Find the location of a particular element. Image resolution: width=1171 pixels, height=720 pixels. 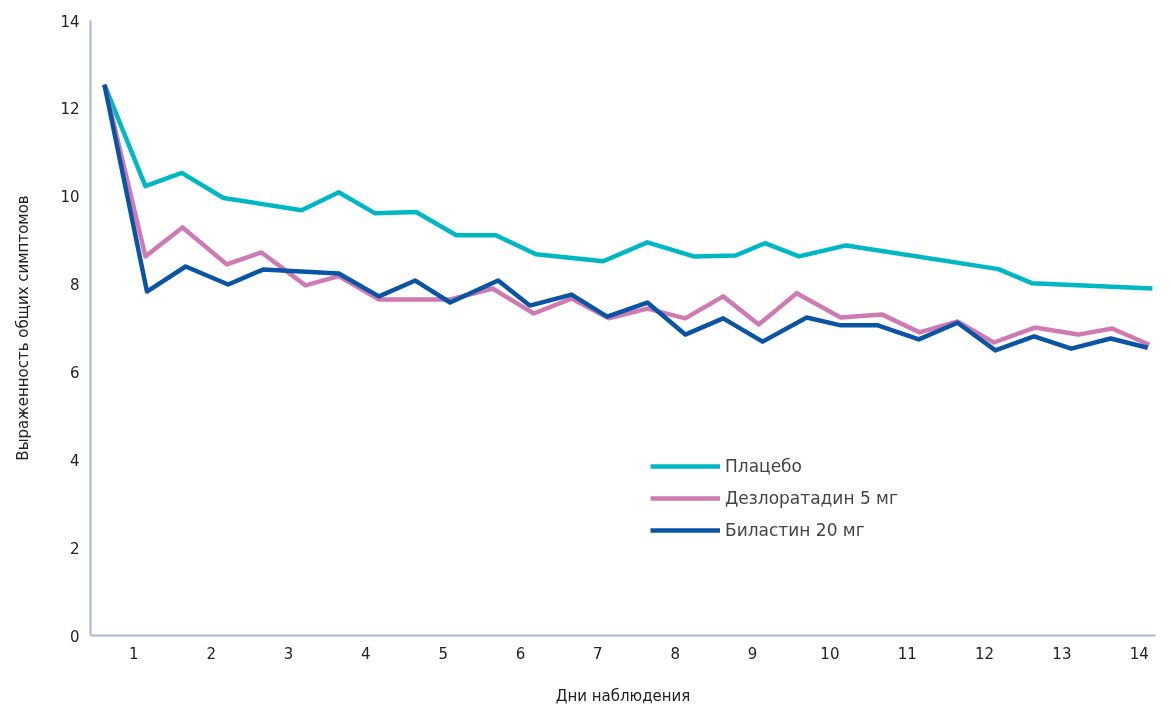

x-tick-label: 2 is located at coordinates (211, 653).